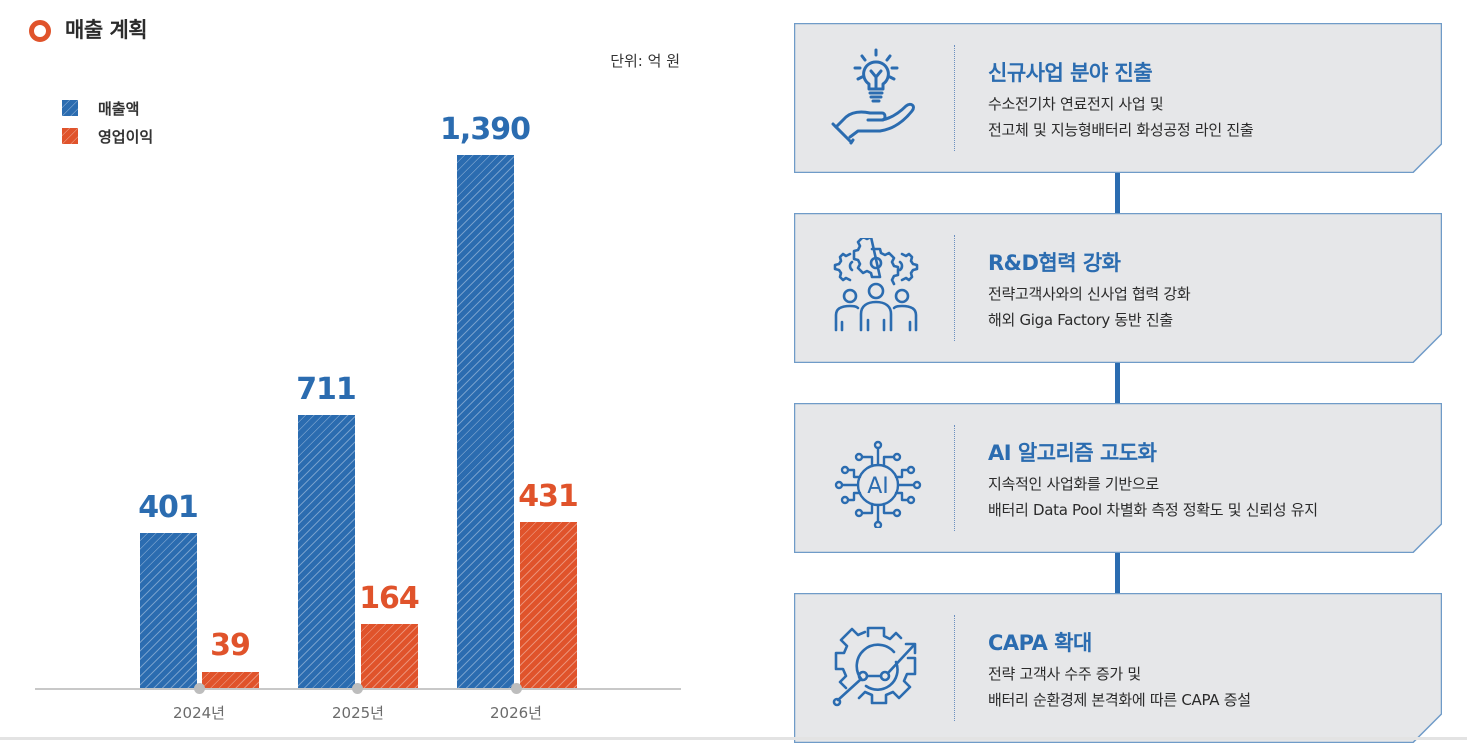 Image resolution: width=1467 pixels, height=743 pixels. What do you see at coordinates (1070, 73) in the screenshot?
I see `card-title: 신규사업 분야 진출` at bounding box center [1070, 73].